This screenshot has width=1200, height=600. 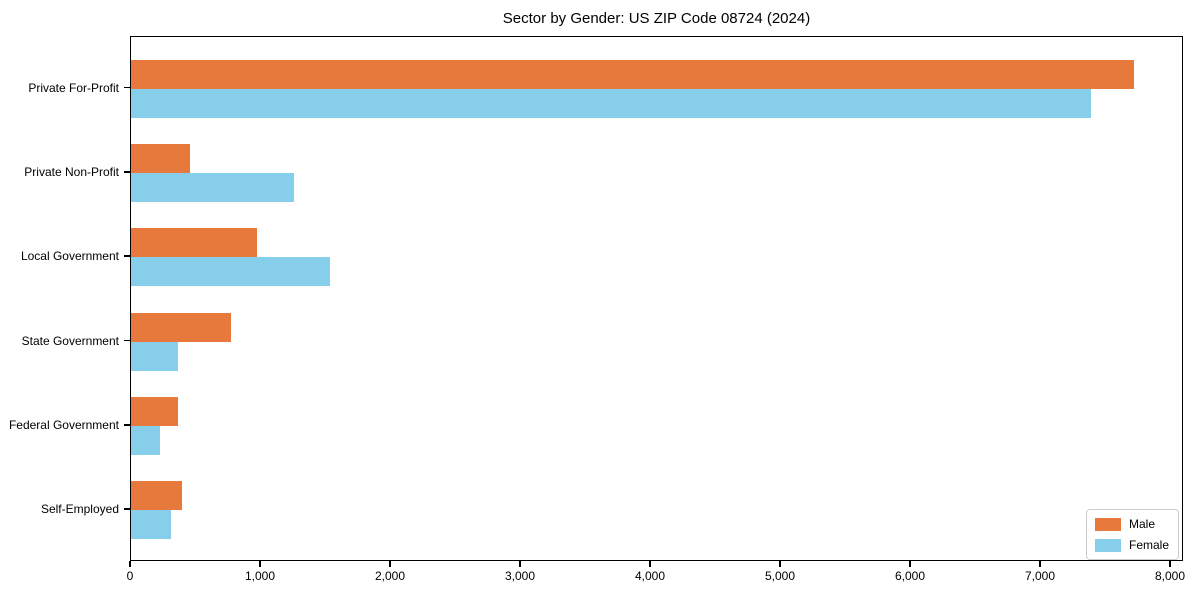 What do you see at coordinates (780, 576) in the screenshot?
I see `x-tick-label: 5,000` at bounding box center [780, 576].